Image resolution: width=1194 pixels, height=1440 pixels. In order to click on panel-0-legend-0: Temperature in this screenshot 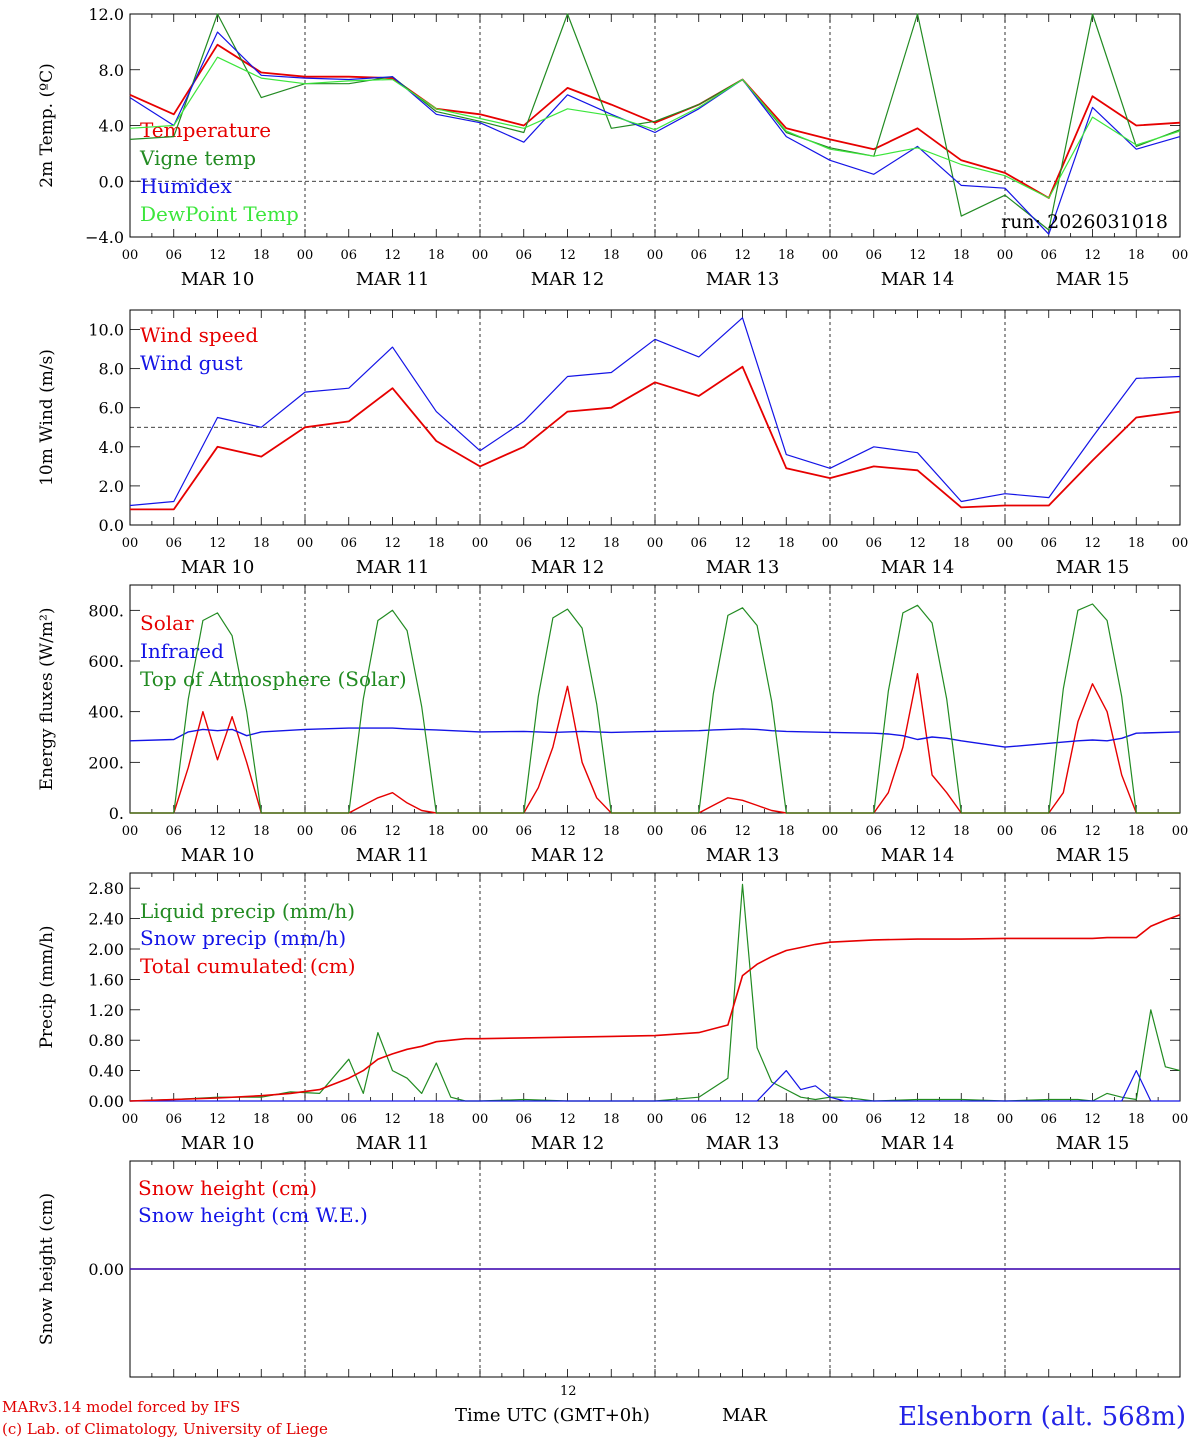, I will do `click(205, 130)`.